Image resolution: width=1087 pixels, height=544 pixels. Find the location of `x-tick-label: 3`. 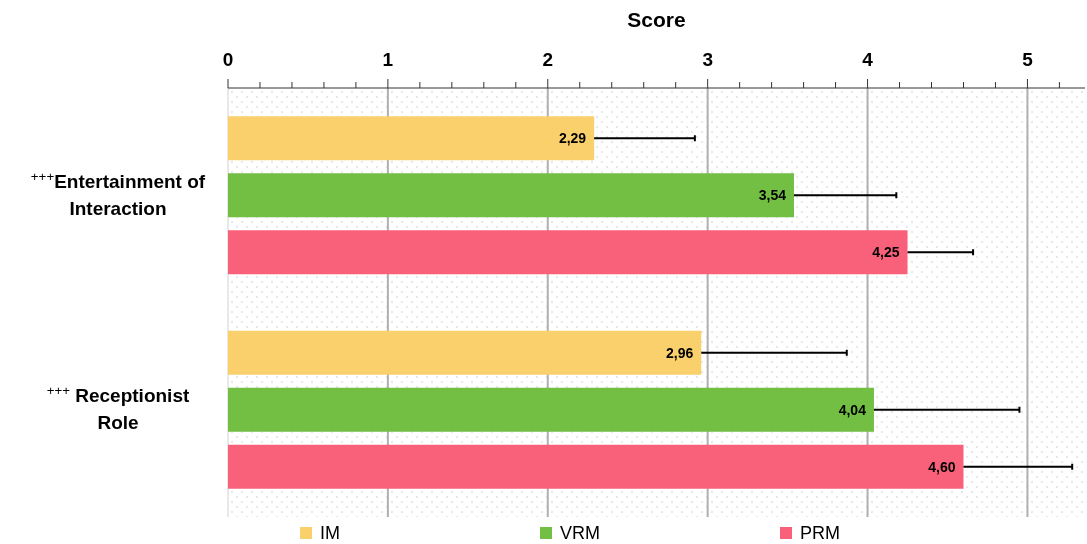

x-tick-label: 3 is located at coordinates (707, 59).